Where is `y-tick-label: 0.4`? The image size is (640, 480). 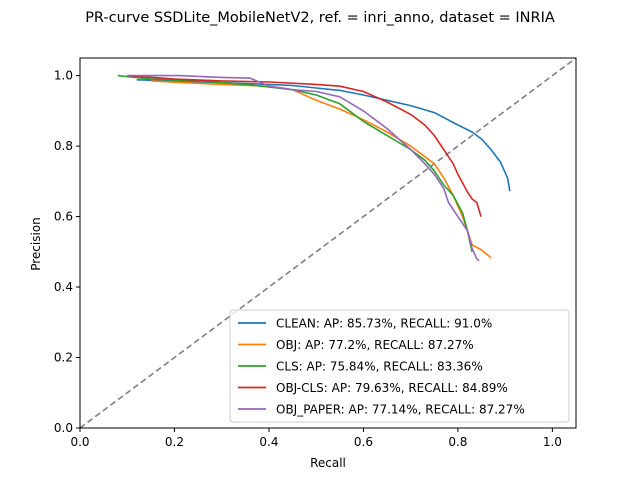 y-tick-label: 0.4 is located at coordinates (63, 287).